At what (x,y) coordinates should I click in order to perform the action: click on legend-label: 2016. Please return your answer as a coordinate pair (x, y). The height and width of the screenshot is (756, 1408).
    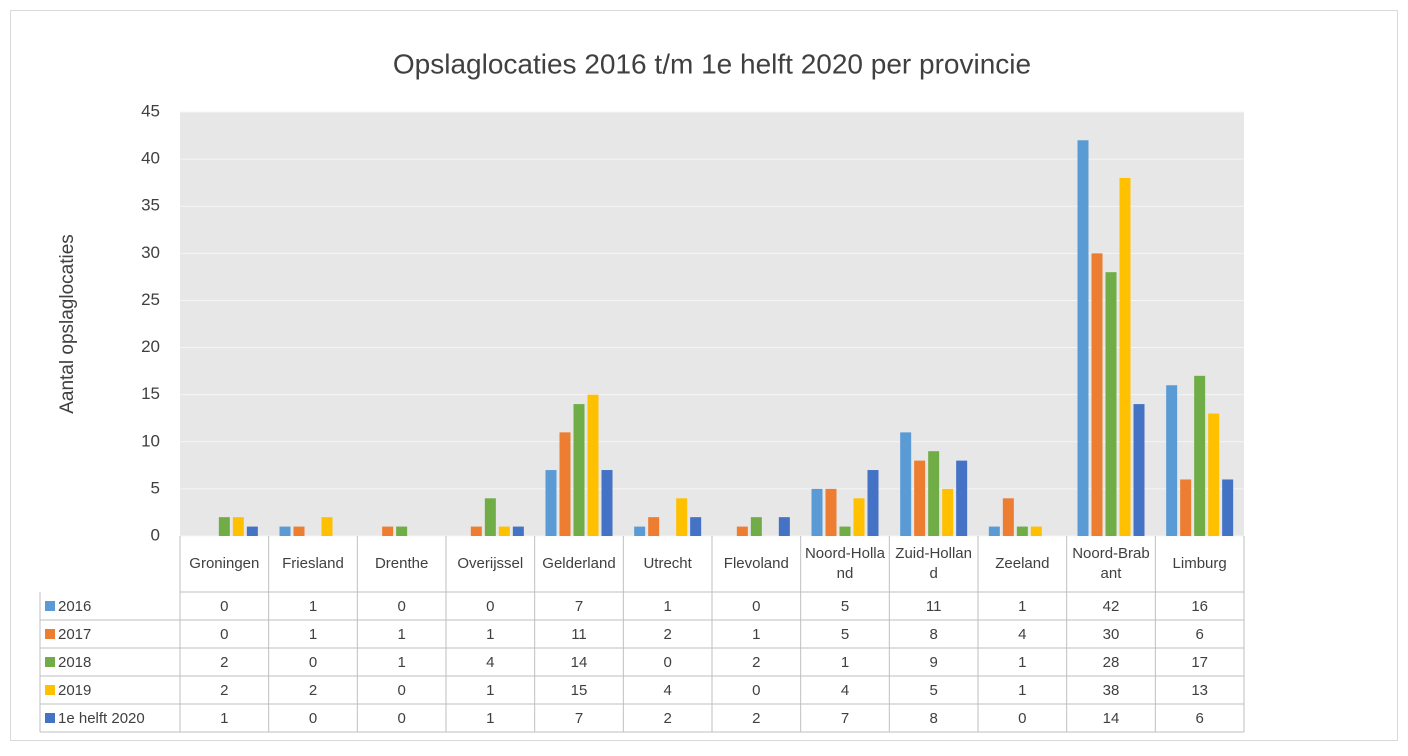
    Looking at the image, I should click on (74, 606).